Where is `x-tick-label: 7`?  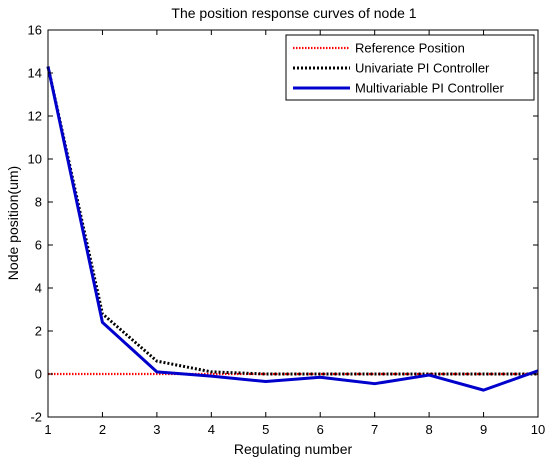 x-tick-label: 7 is located at coordinates (374, 429).